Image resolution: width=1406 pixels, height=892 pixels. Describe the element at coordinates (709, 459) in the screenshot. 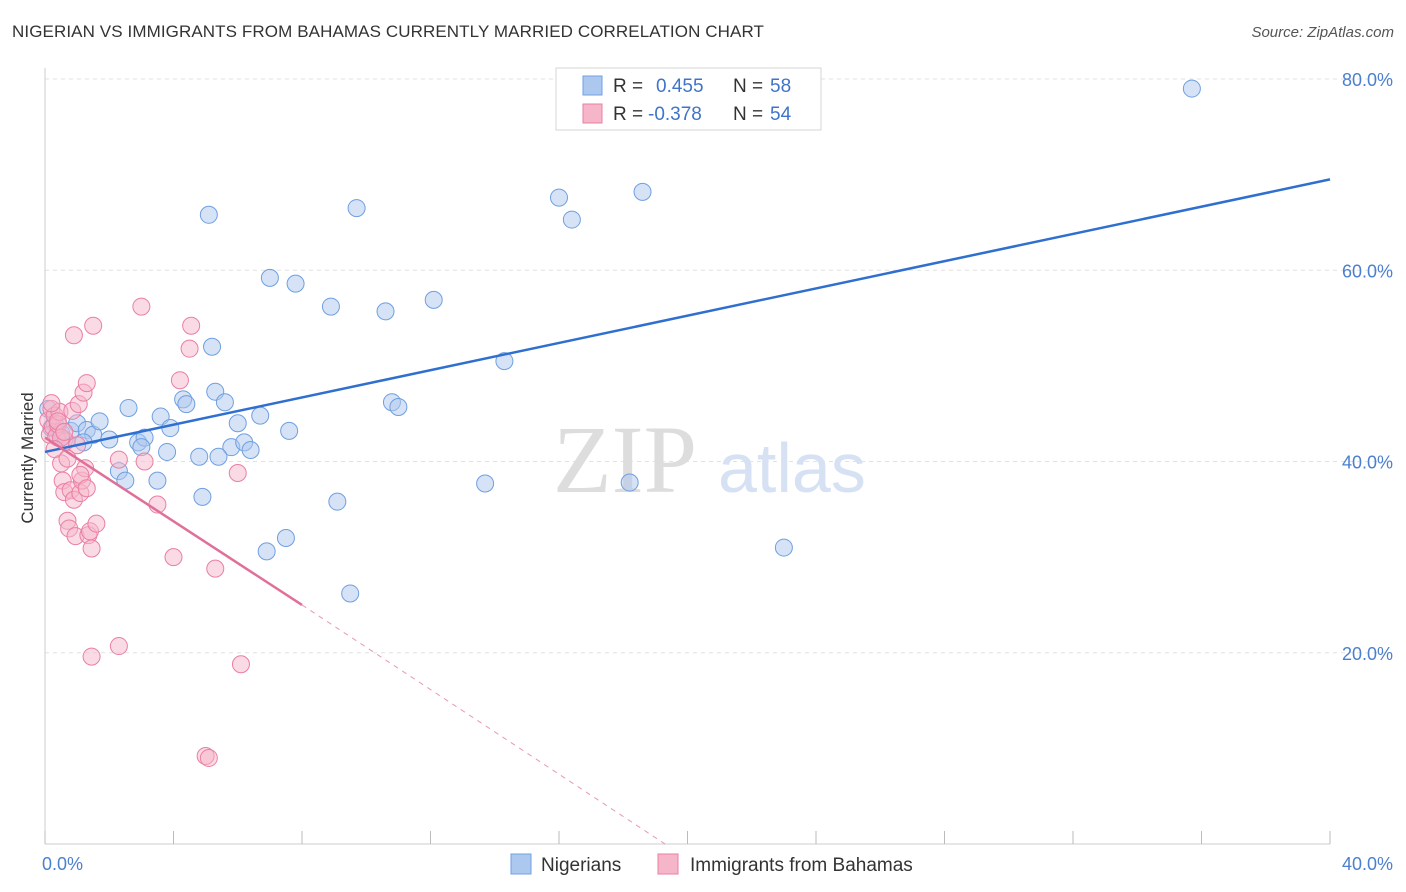

I see `watermark: ZIP atlas` at that location.